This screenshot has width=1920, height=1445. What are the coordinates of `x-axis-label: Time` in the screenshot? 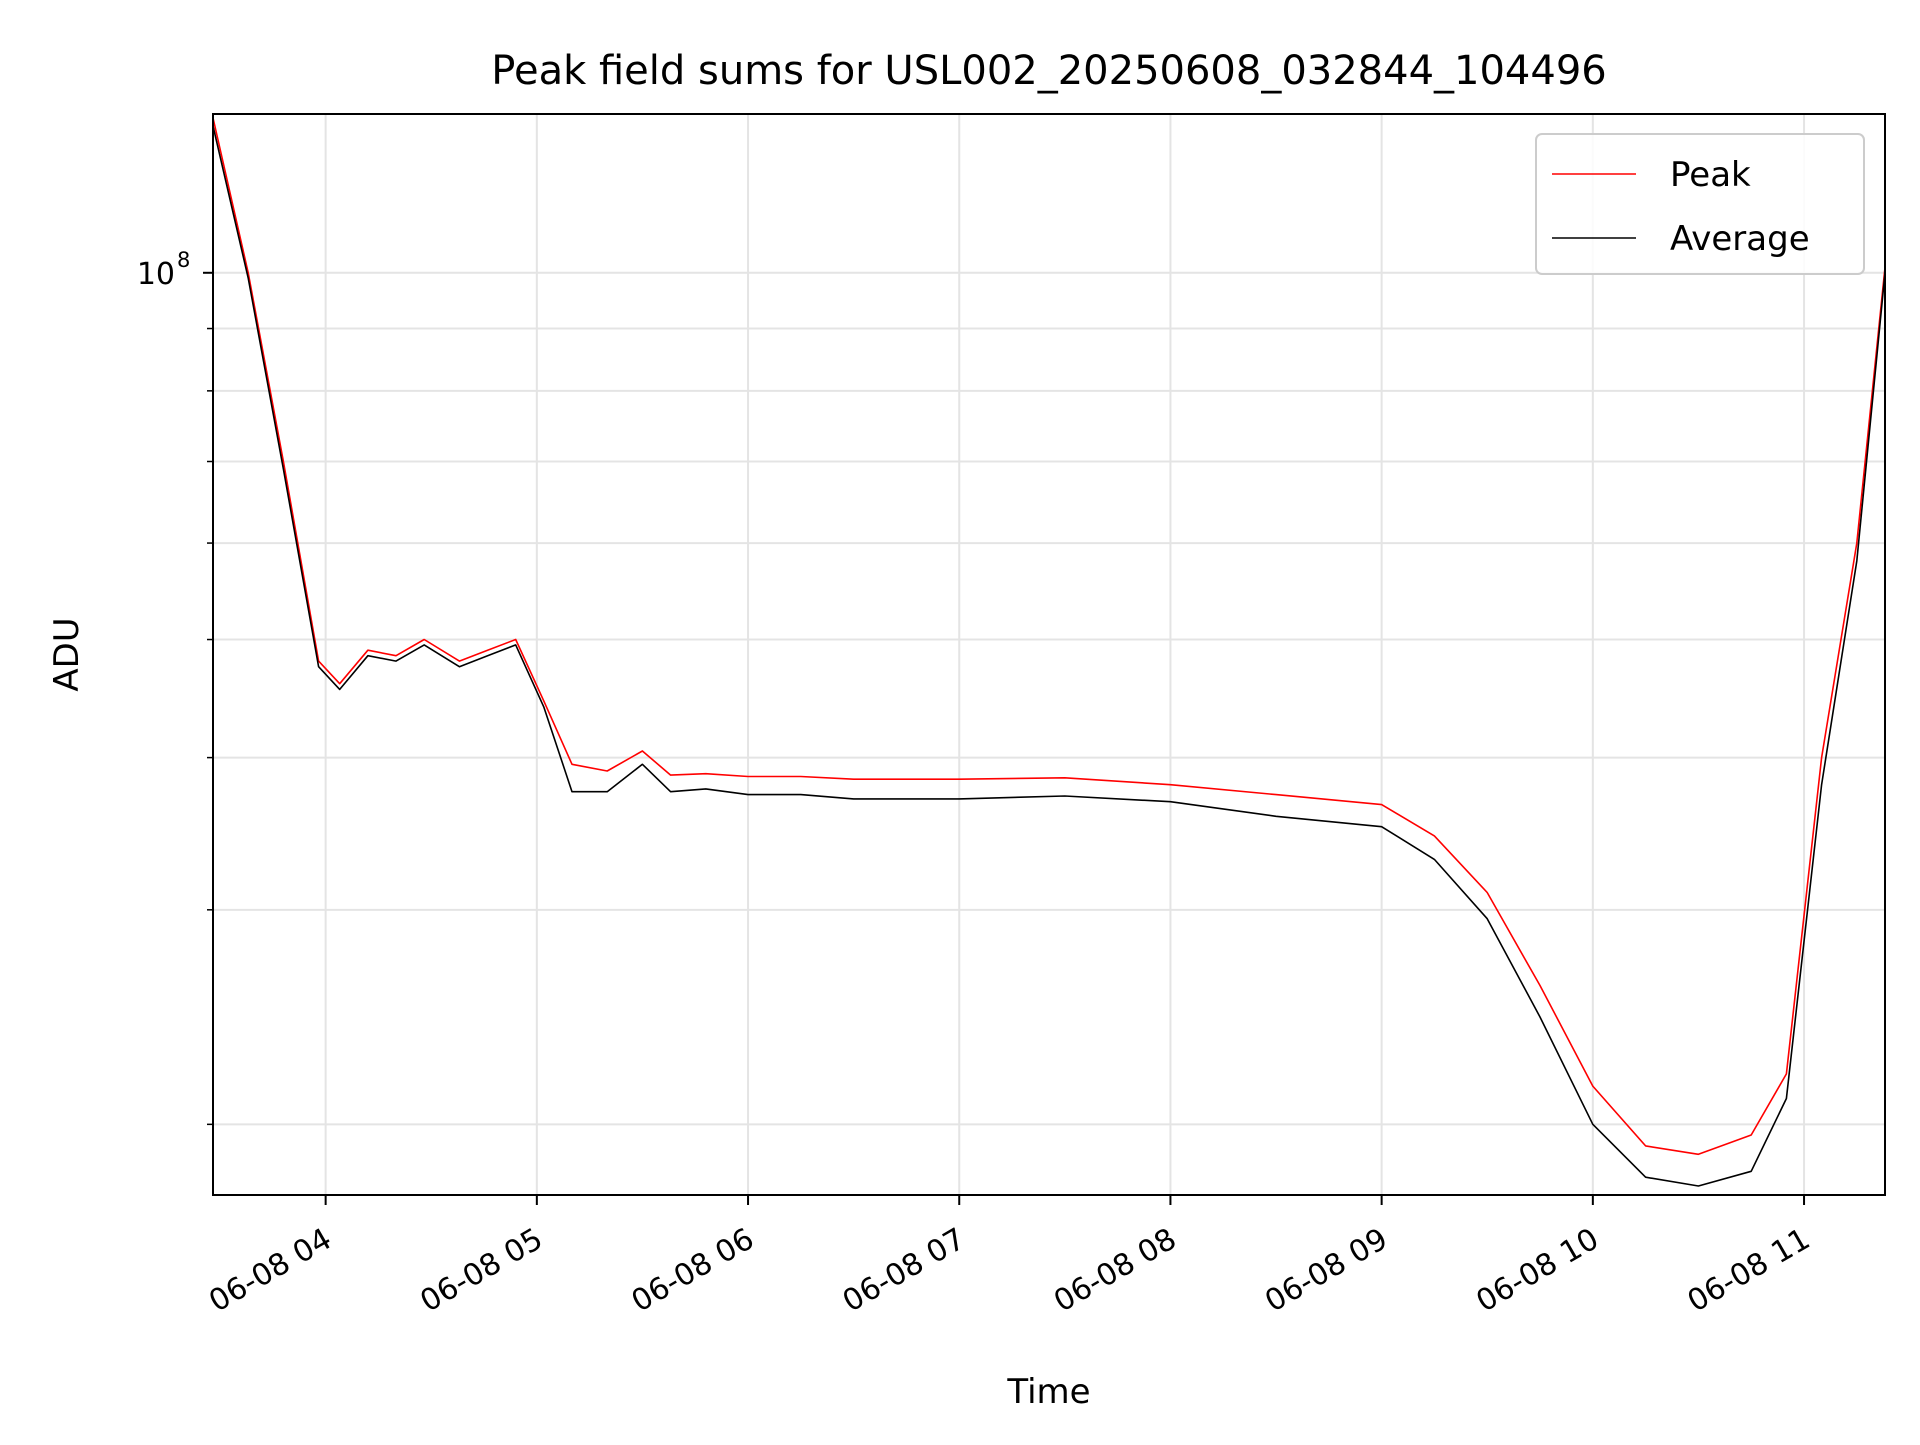 It's located at (1048, 1392).